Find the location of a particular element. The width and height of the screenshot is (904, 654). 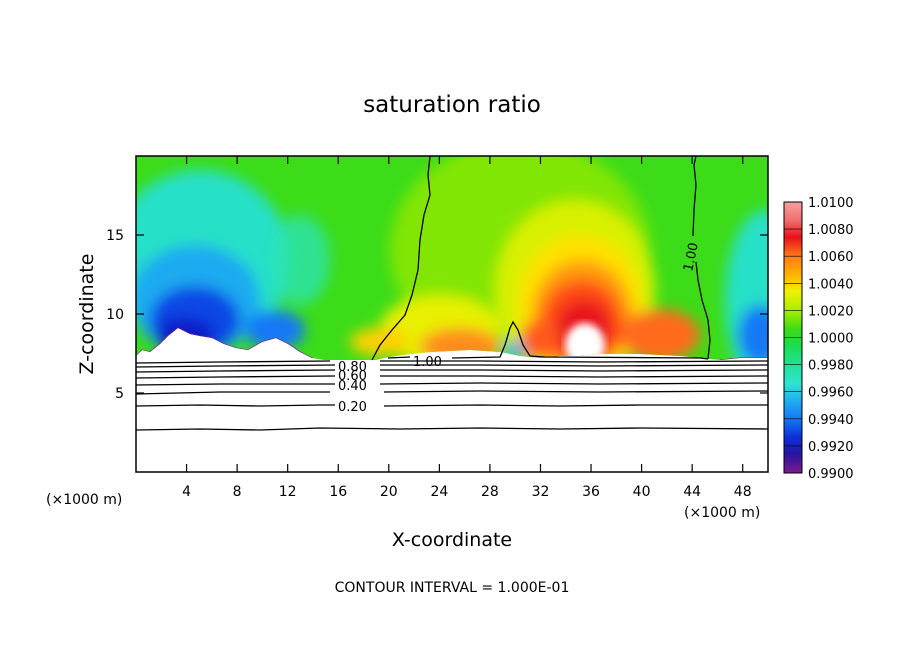

x-tick-label: 40 is located at coordinates (642, 492).